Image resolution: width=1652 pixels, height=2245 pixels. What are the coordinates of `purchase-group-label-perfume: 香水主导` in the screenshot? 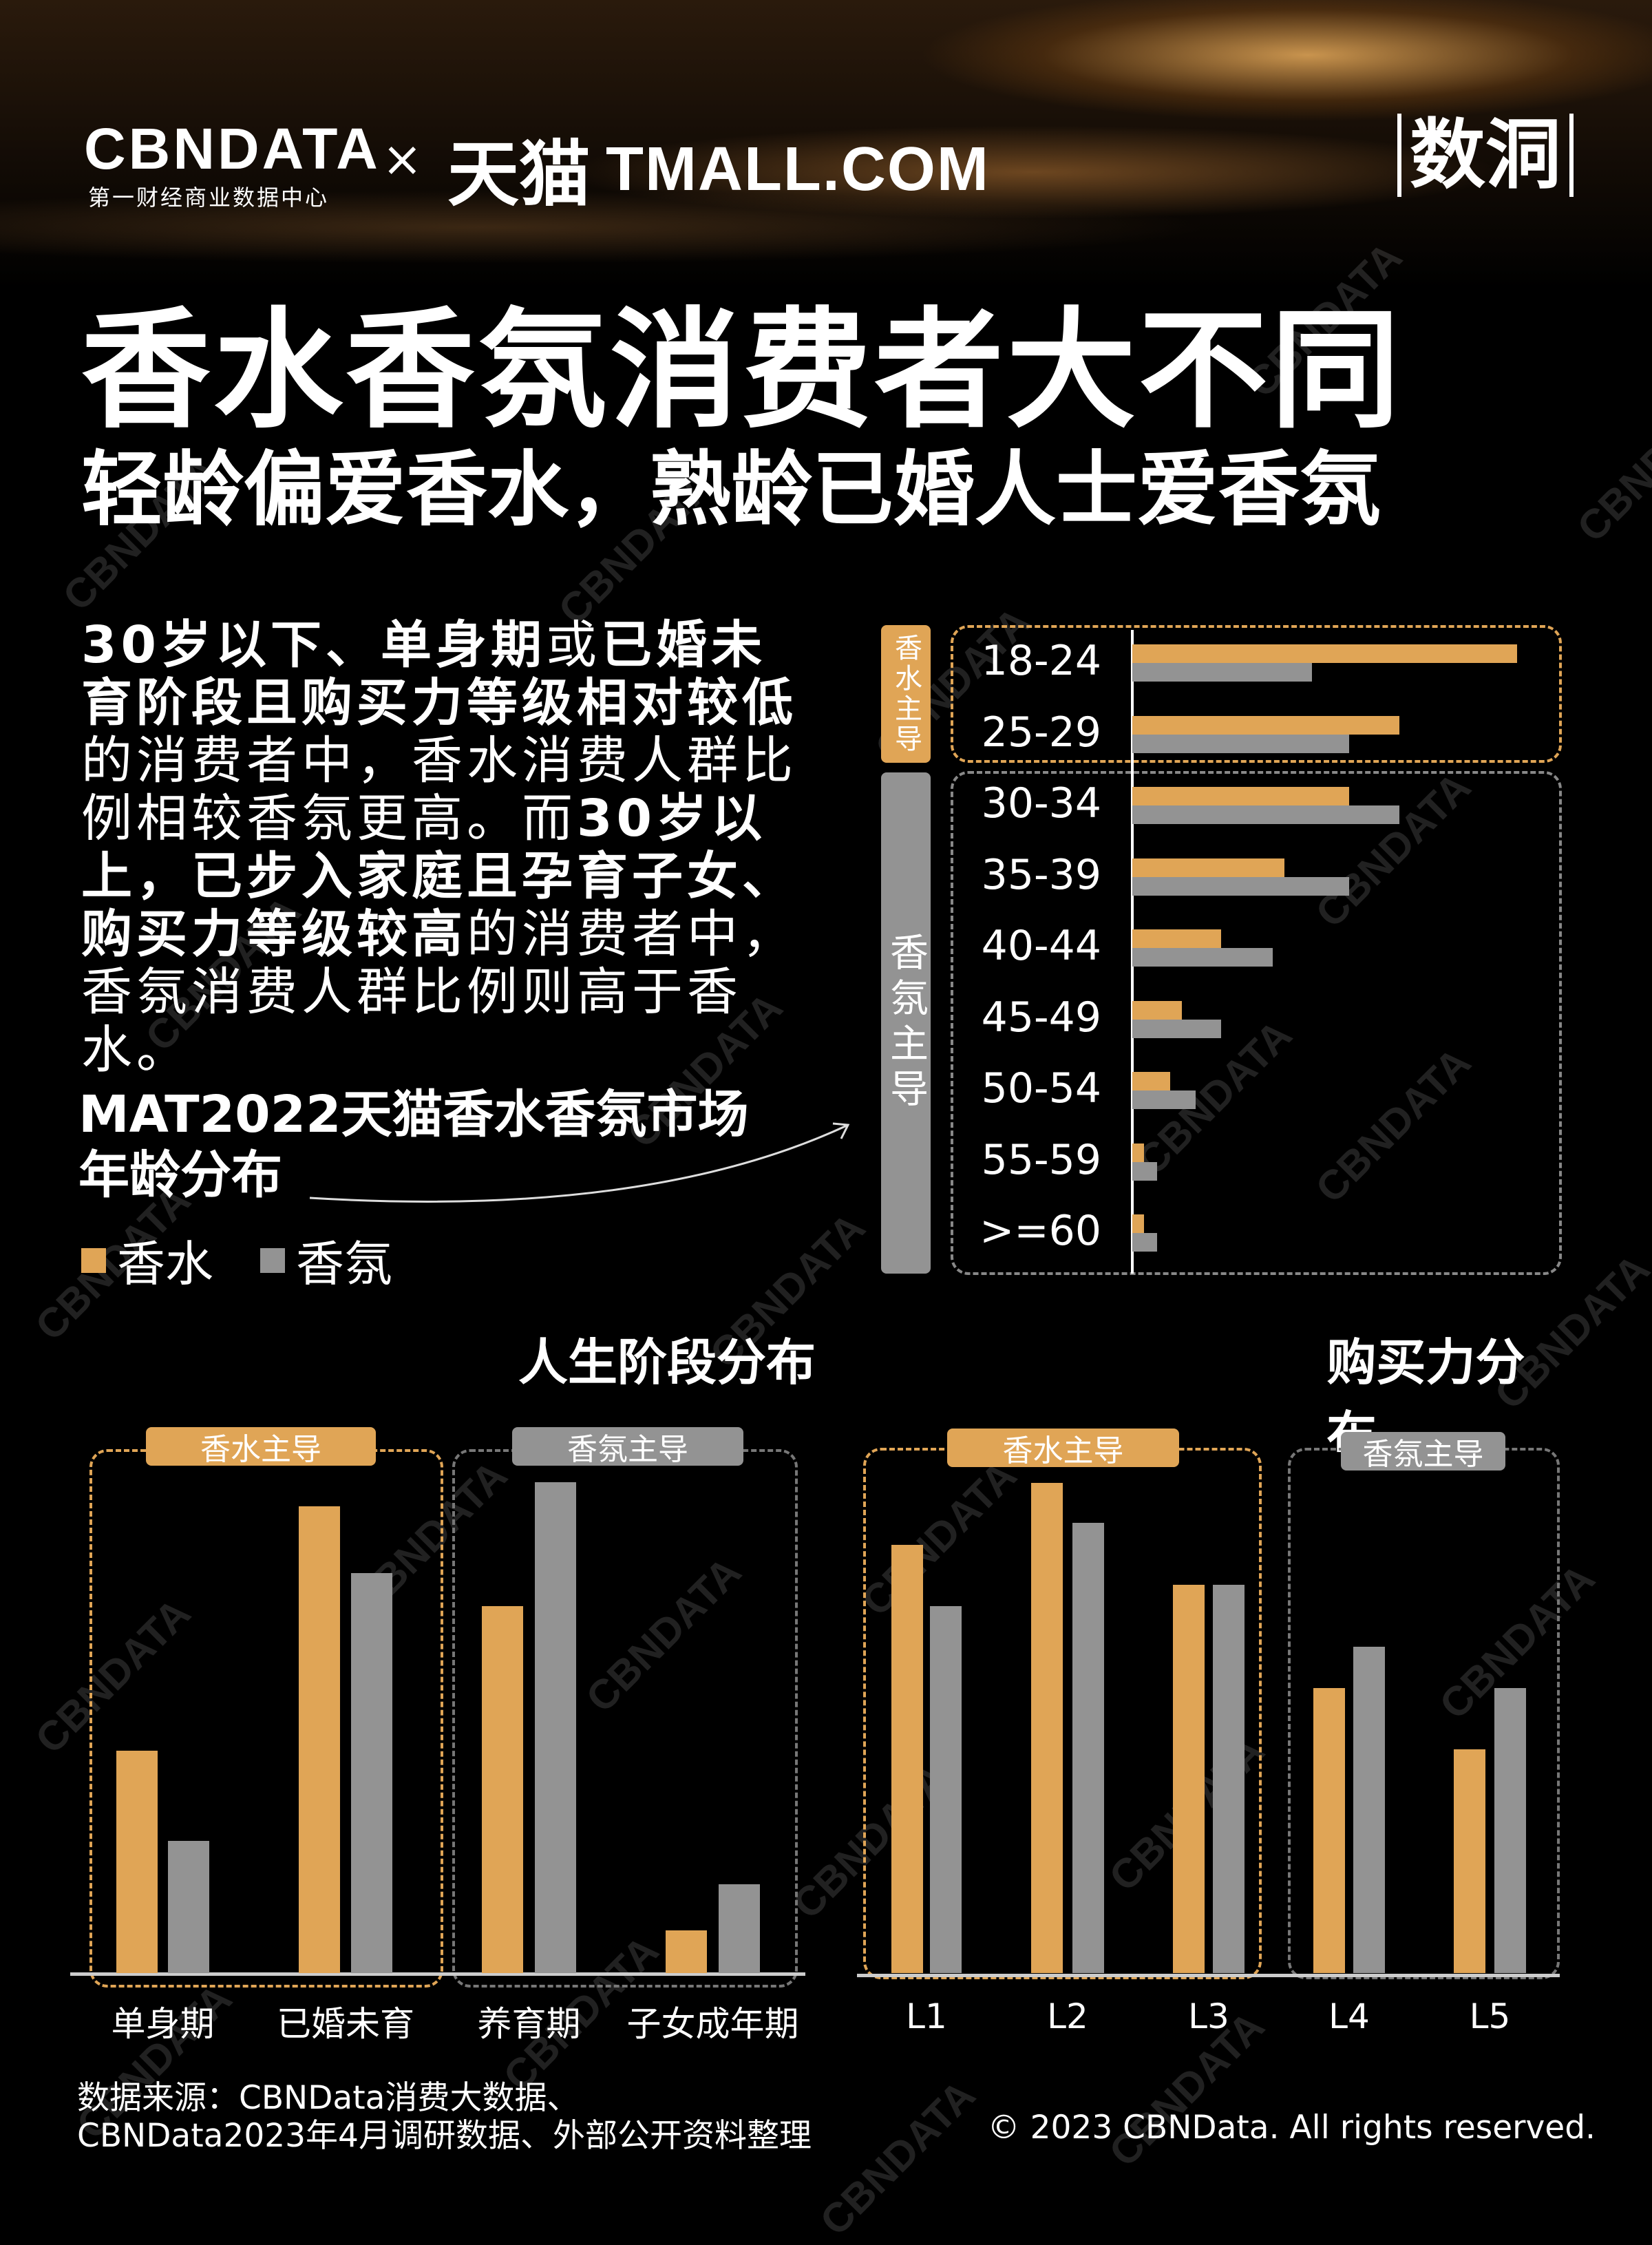 It's located at (1063, 1449).